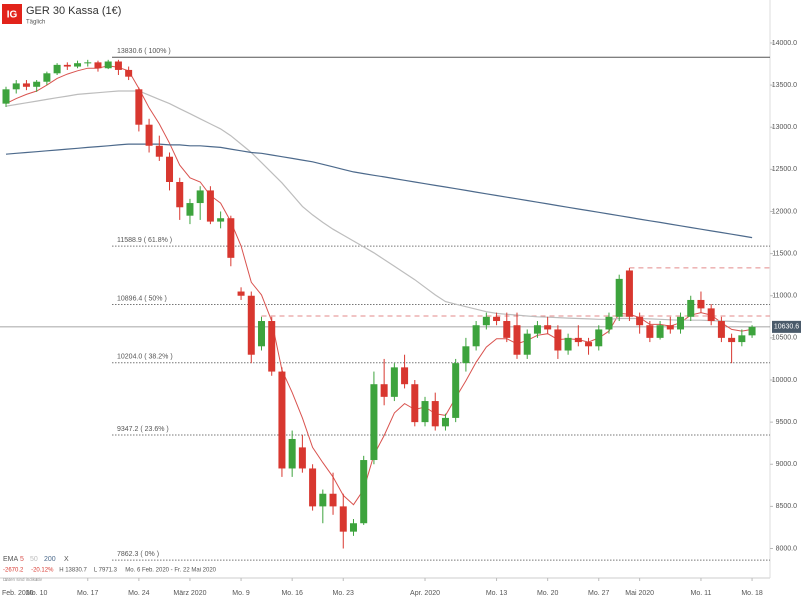 This screenshot has height=600, width=801. What do you see at coordinates (241, 593) in the screenshot?
I see `x-tick-label: Mo. 9` at bounding box center [241, 593].